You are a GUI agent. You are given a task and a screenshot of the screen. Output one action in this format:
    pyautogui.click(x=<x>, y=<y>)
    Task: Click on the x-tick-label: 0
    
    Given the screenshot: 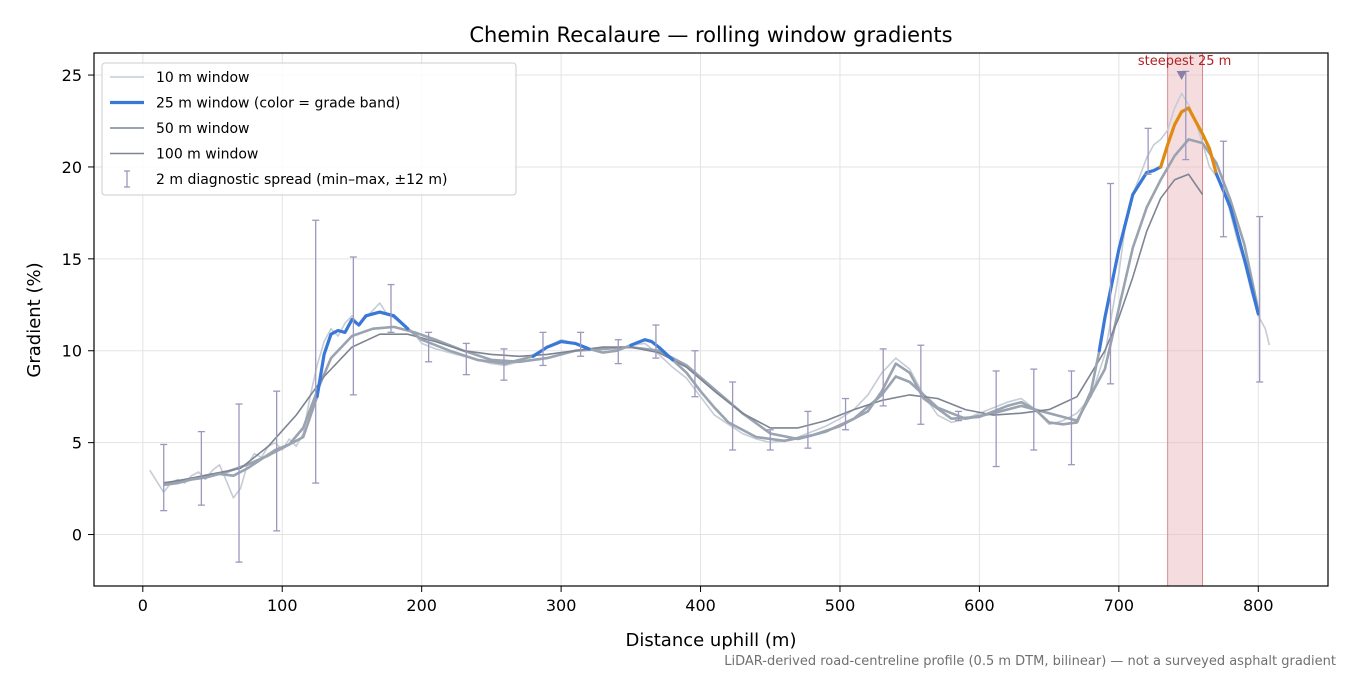 What is the action you would take?
    pyautogui.click(x=143, y=605)
    